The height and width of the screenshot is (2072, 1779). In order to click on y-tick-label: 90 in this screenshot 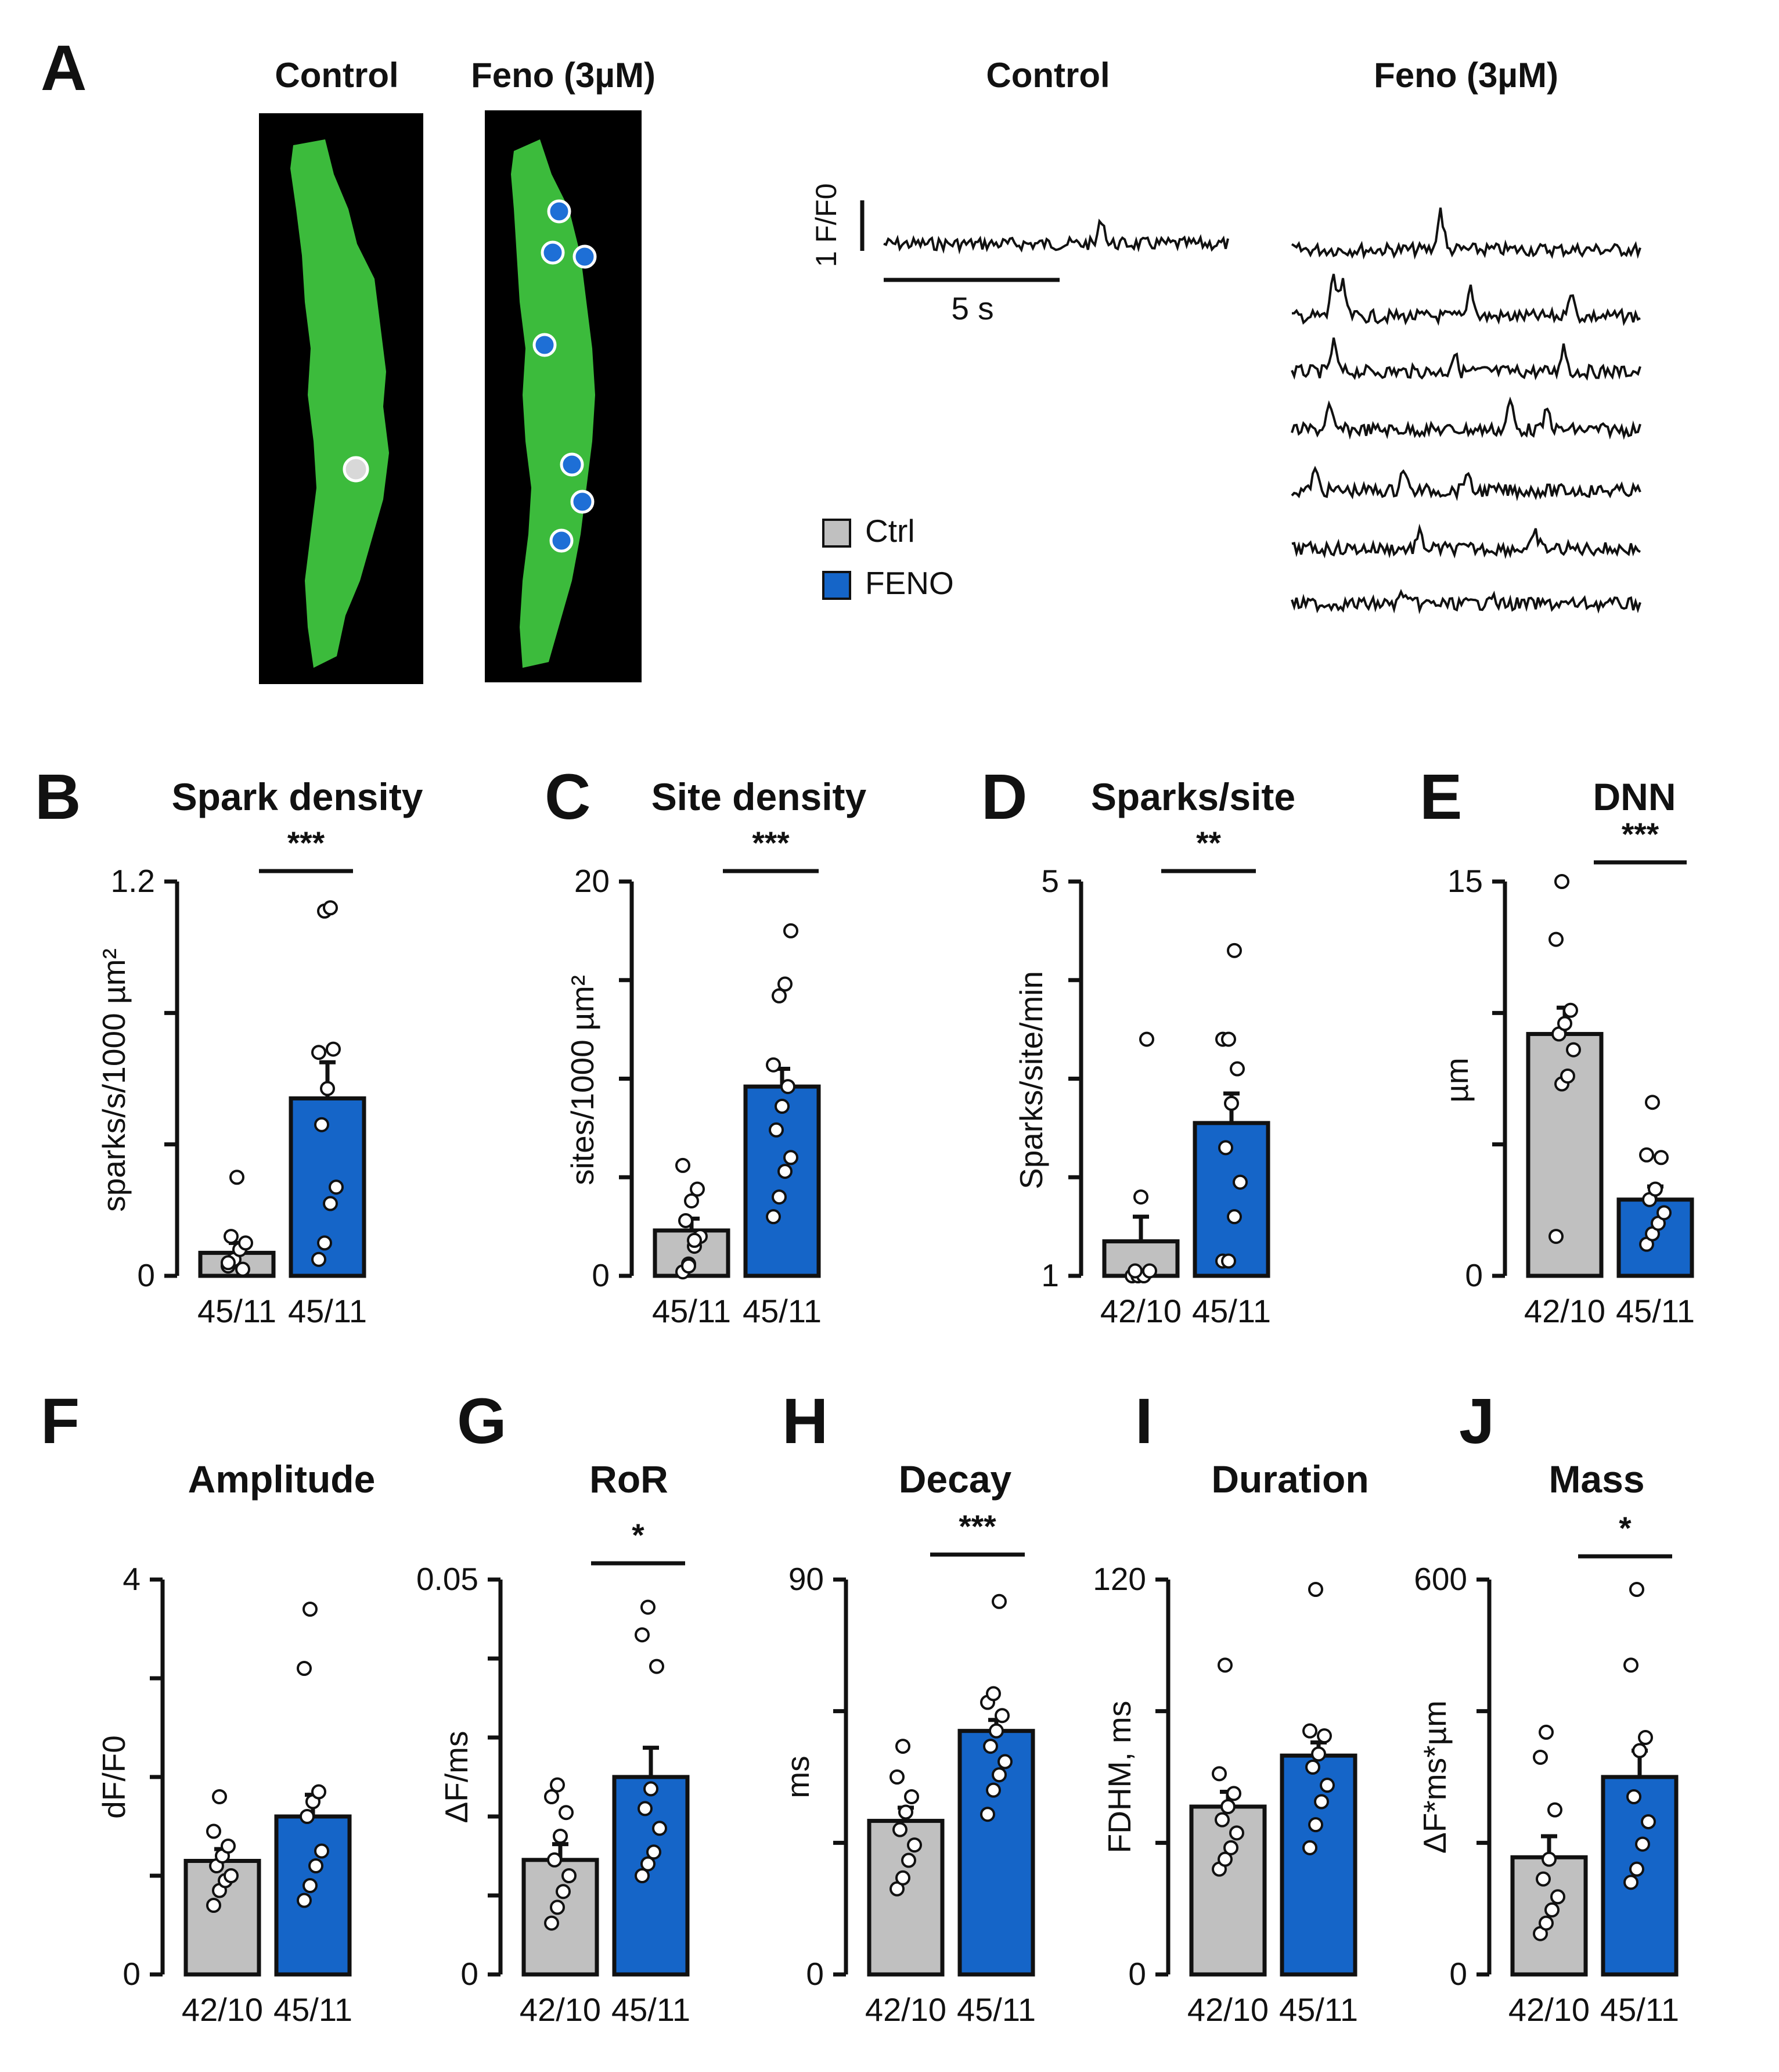, I will do `click(806, 1579)`.